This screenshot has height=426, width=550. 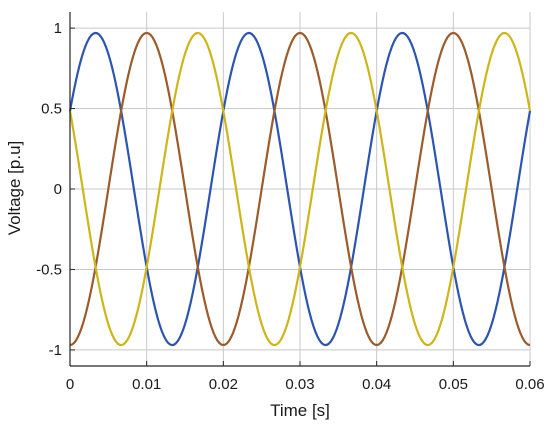 I want to click on y-tick-label: -0.5, so click(x=49, y=269).